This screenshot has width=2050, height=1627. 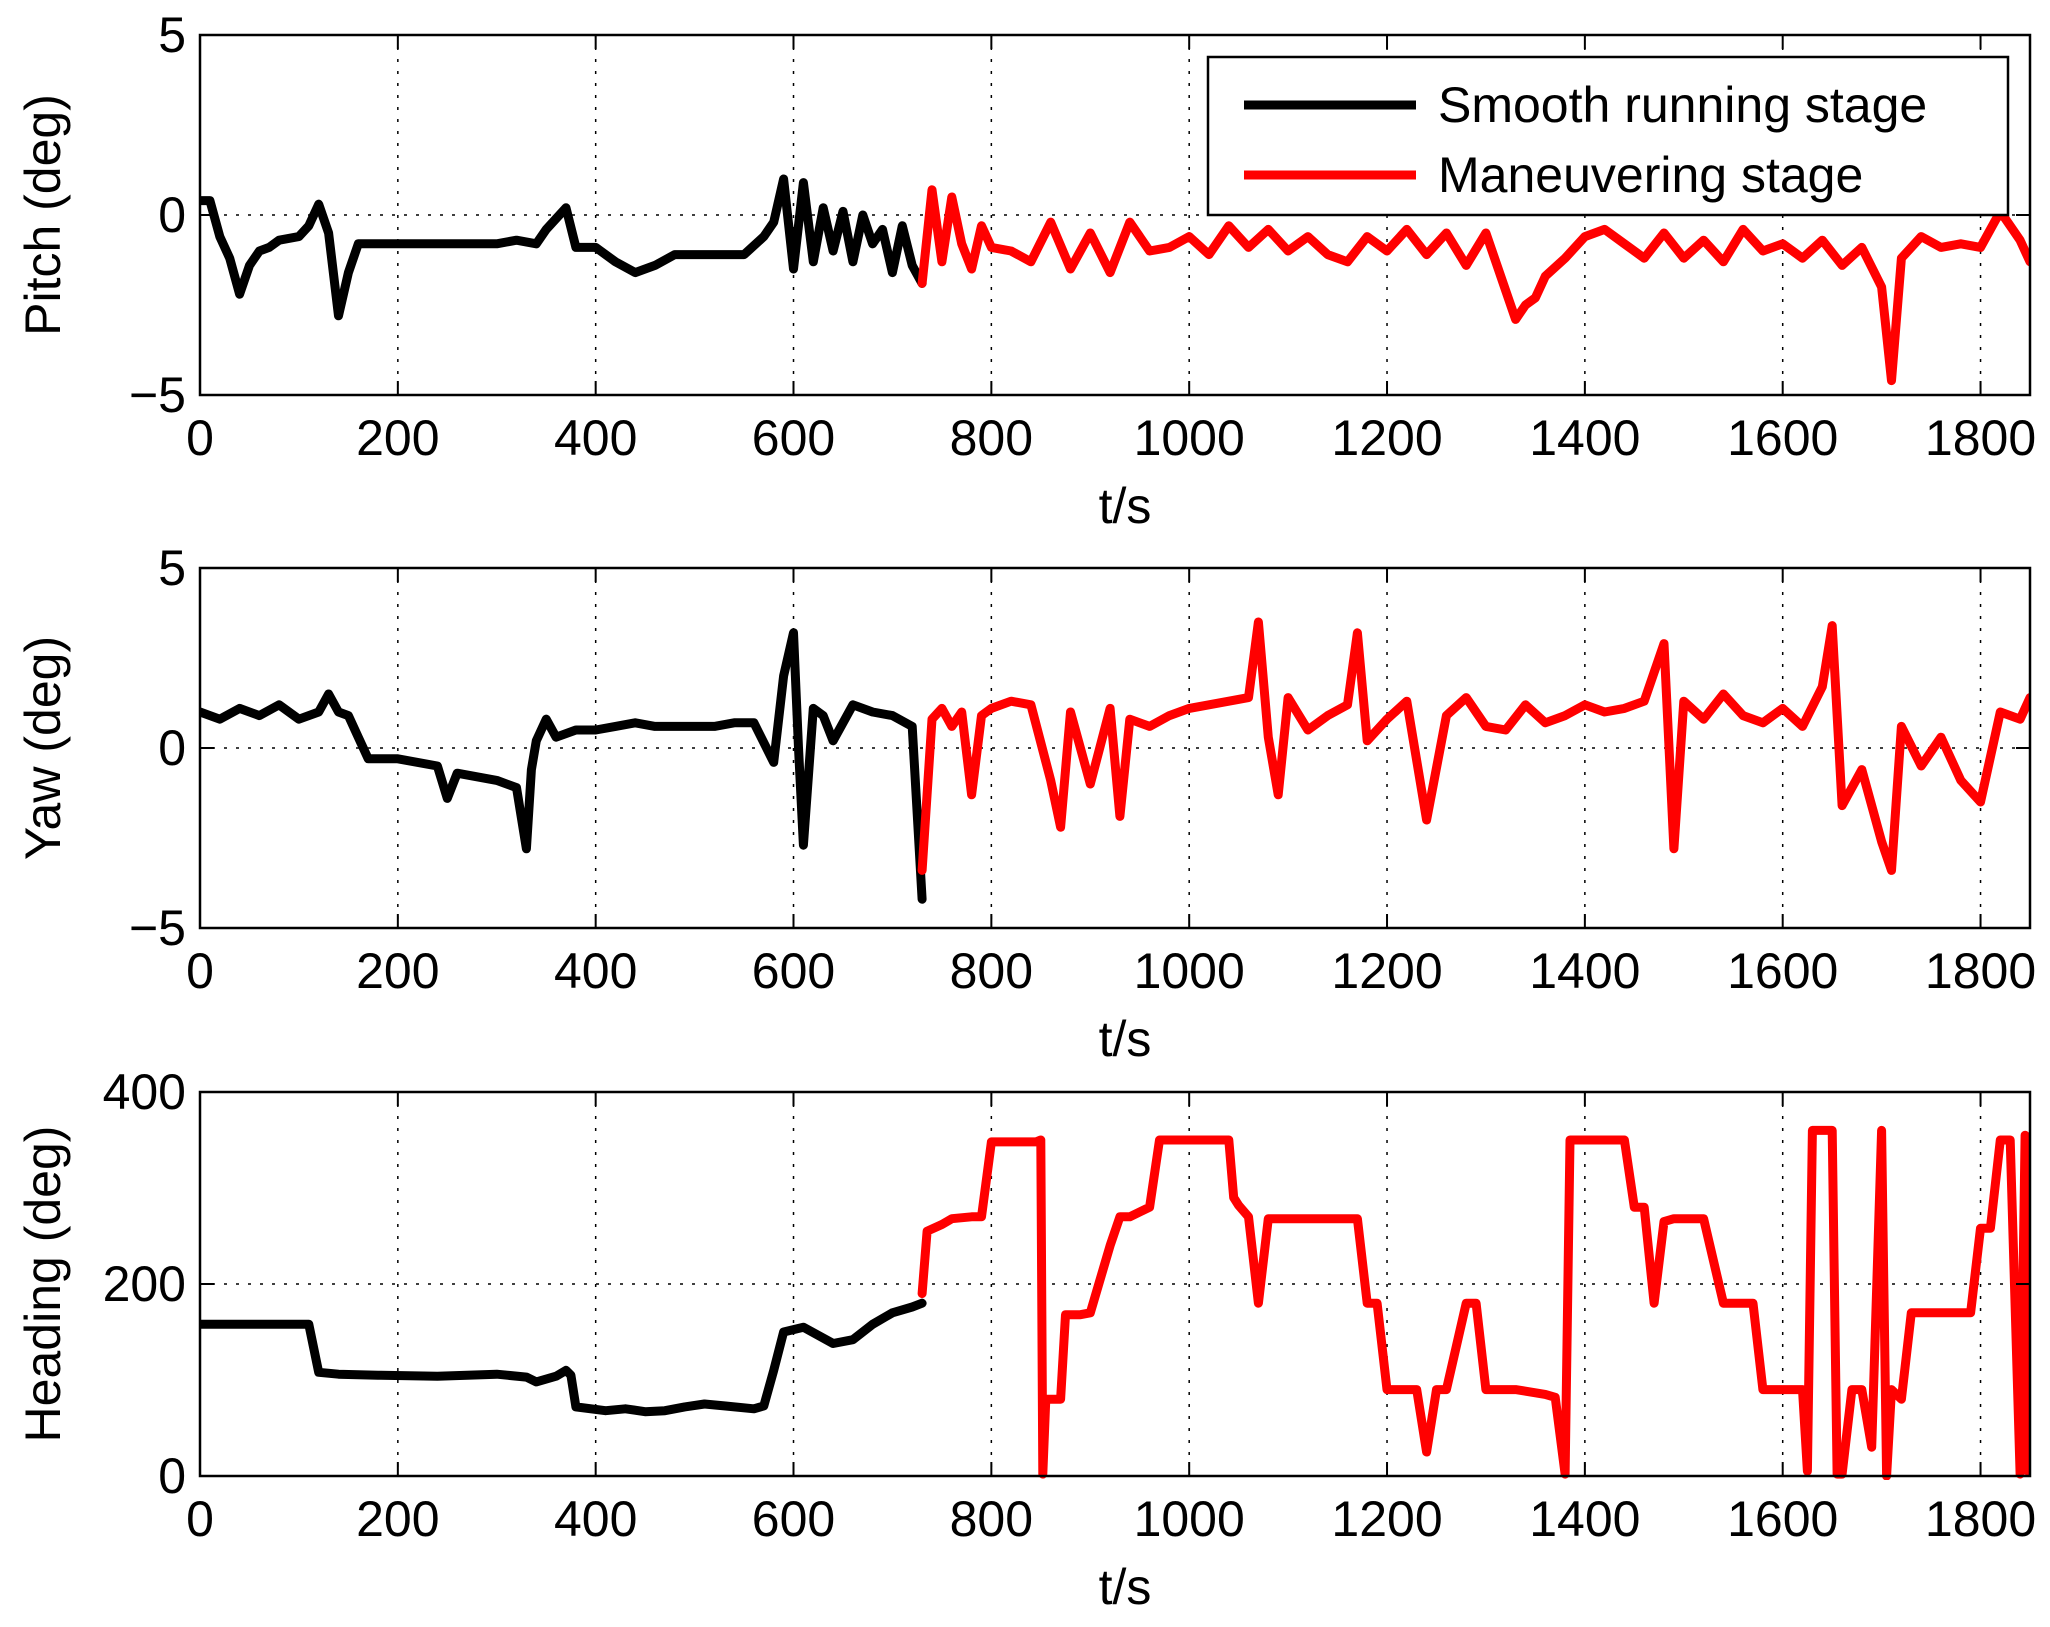 What do you see at coordinates (43, 1284) in the screenshot?
I see `y-axis-label: Heading (deg)` at bounding box center [43, 1284].